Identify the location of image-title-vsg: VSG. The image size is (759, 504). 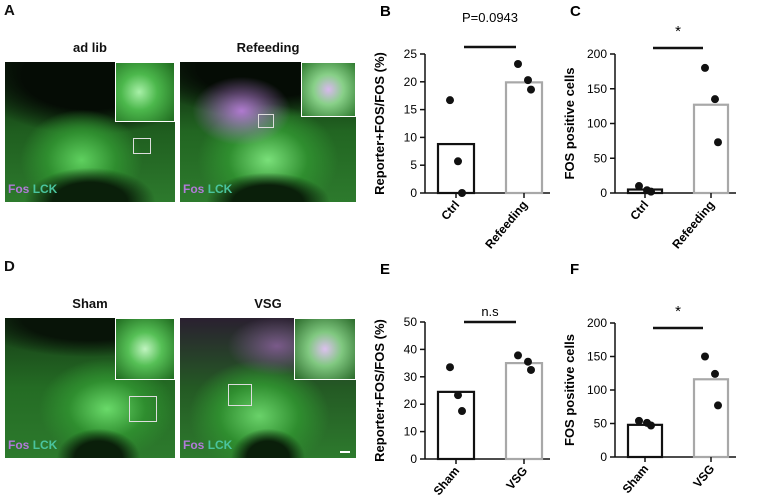
(268, 303).